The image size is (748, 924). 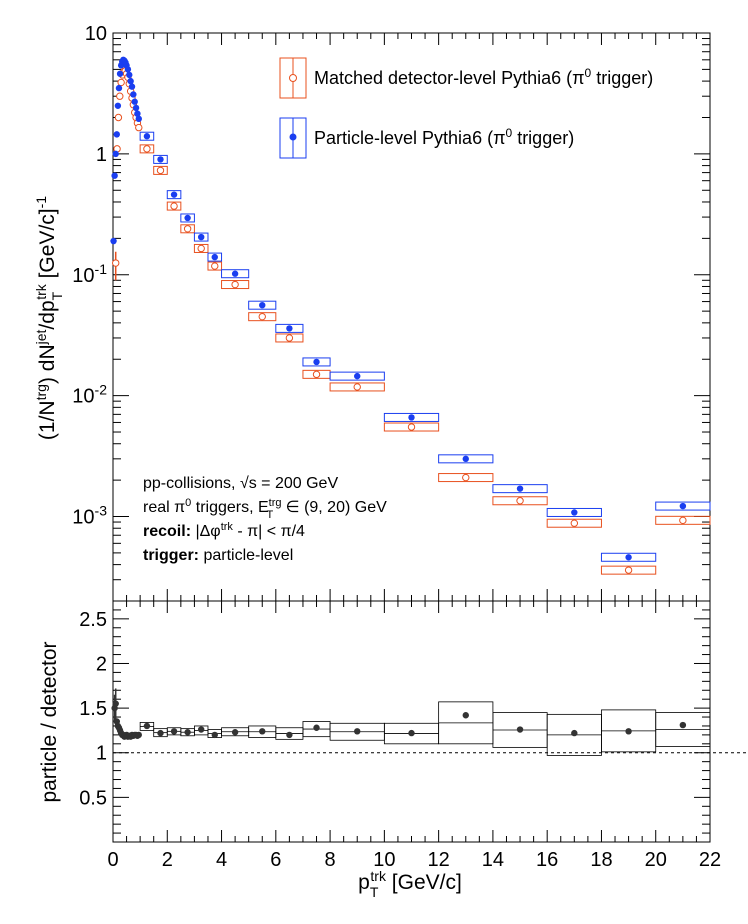 I want to click on ylabel-part-2: ) dN, so click(x=47, y=364).